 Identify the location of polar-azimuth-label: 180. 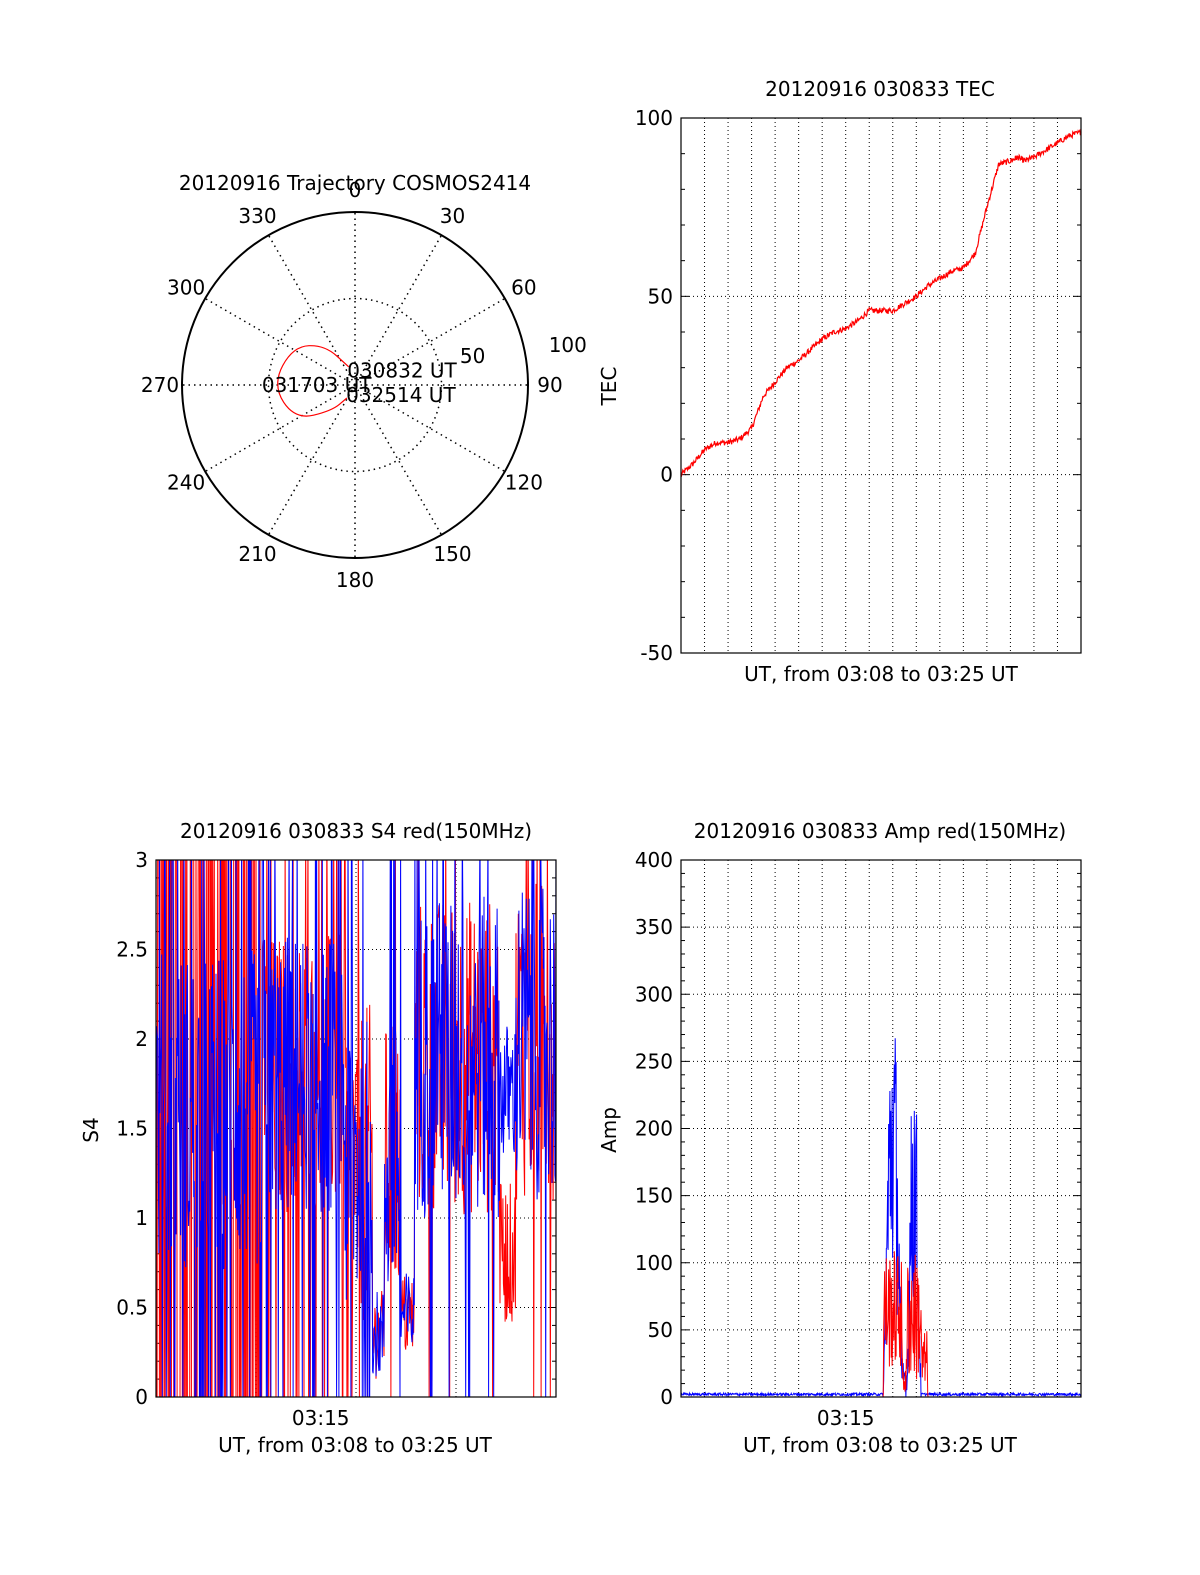
(355, 580).